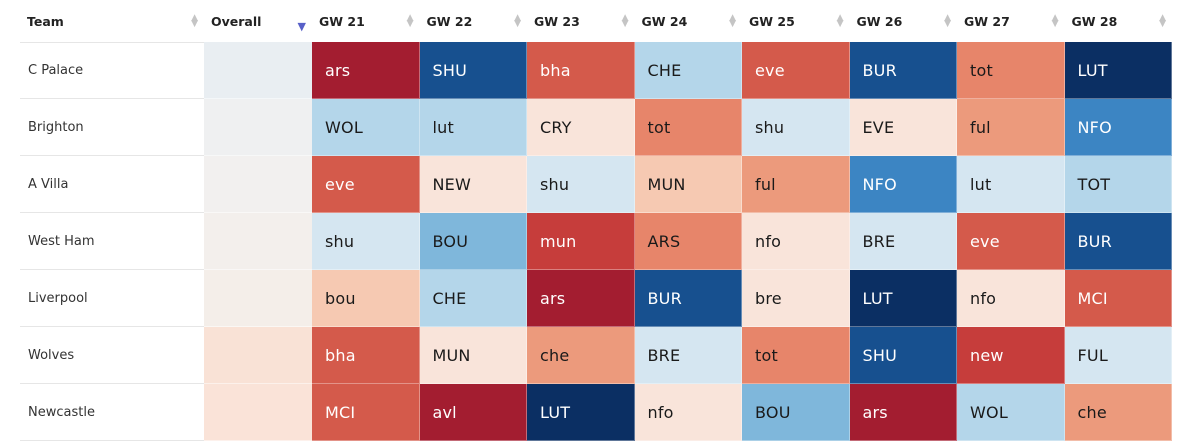 The height and width of the screenshot is (441, 1200). What do you see at coordinates (112, 241) in the screenshot?
I see `team-name: West Ham` at bounding box center [112, 241].